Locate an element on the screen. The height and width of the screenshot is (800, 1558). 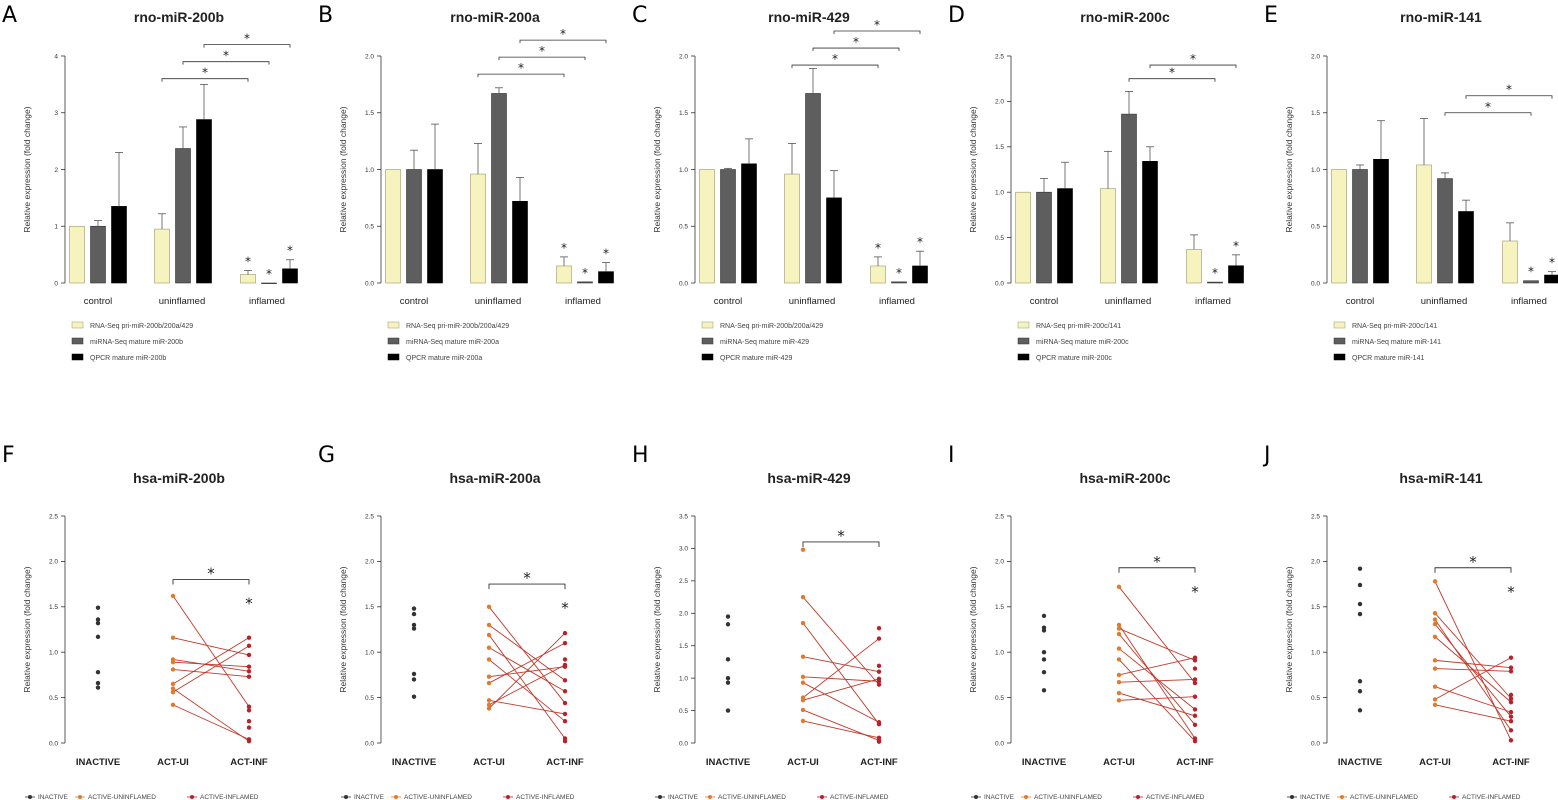
category-label: inflamed is located at coordinates (897, 301).